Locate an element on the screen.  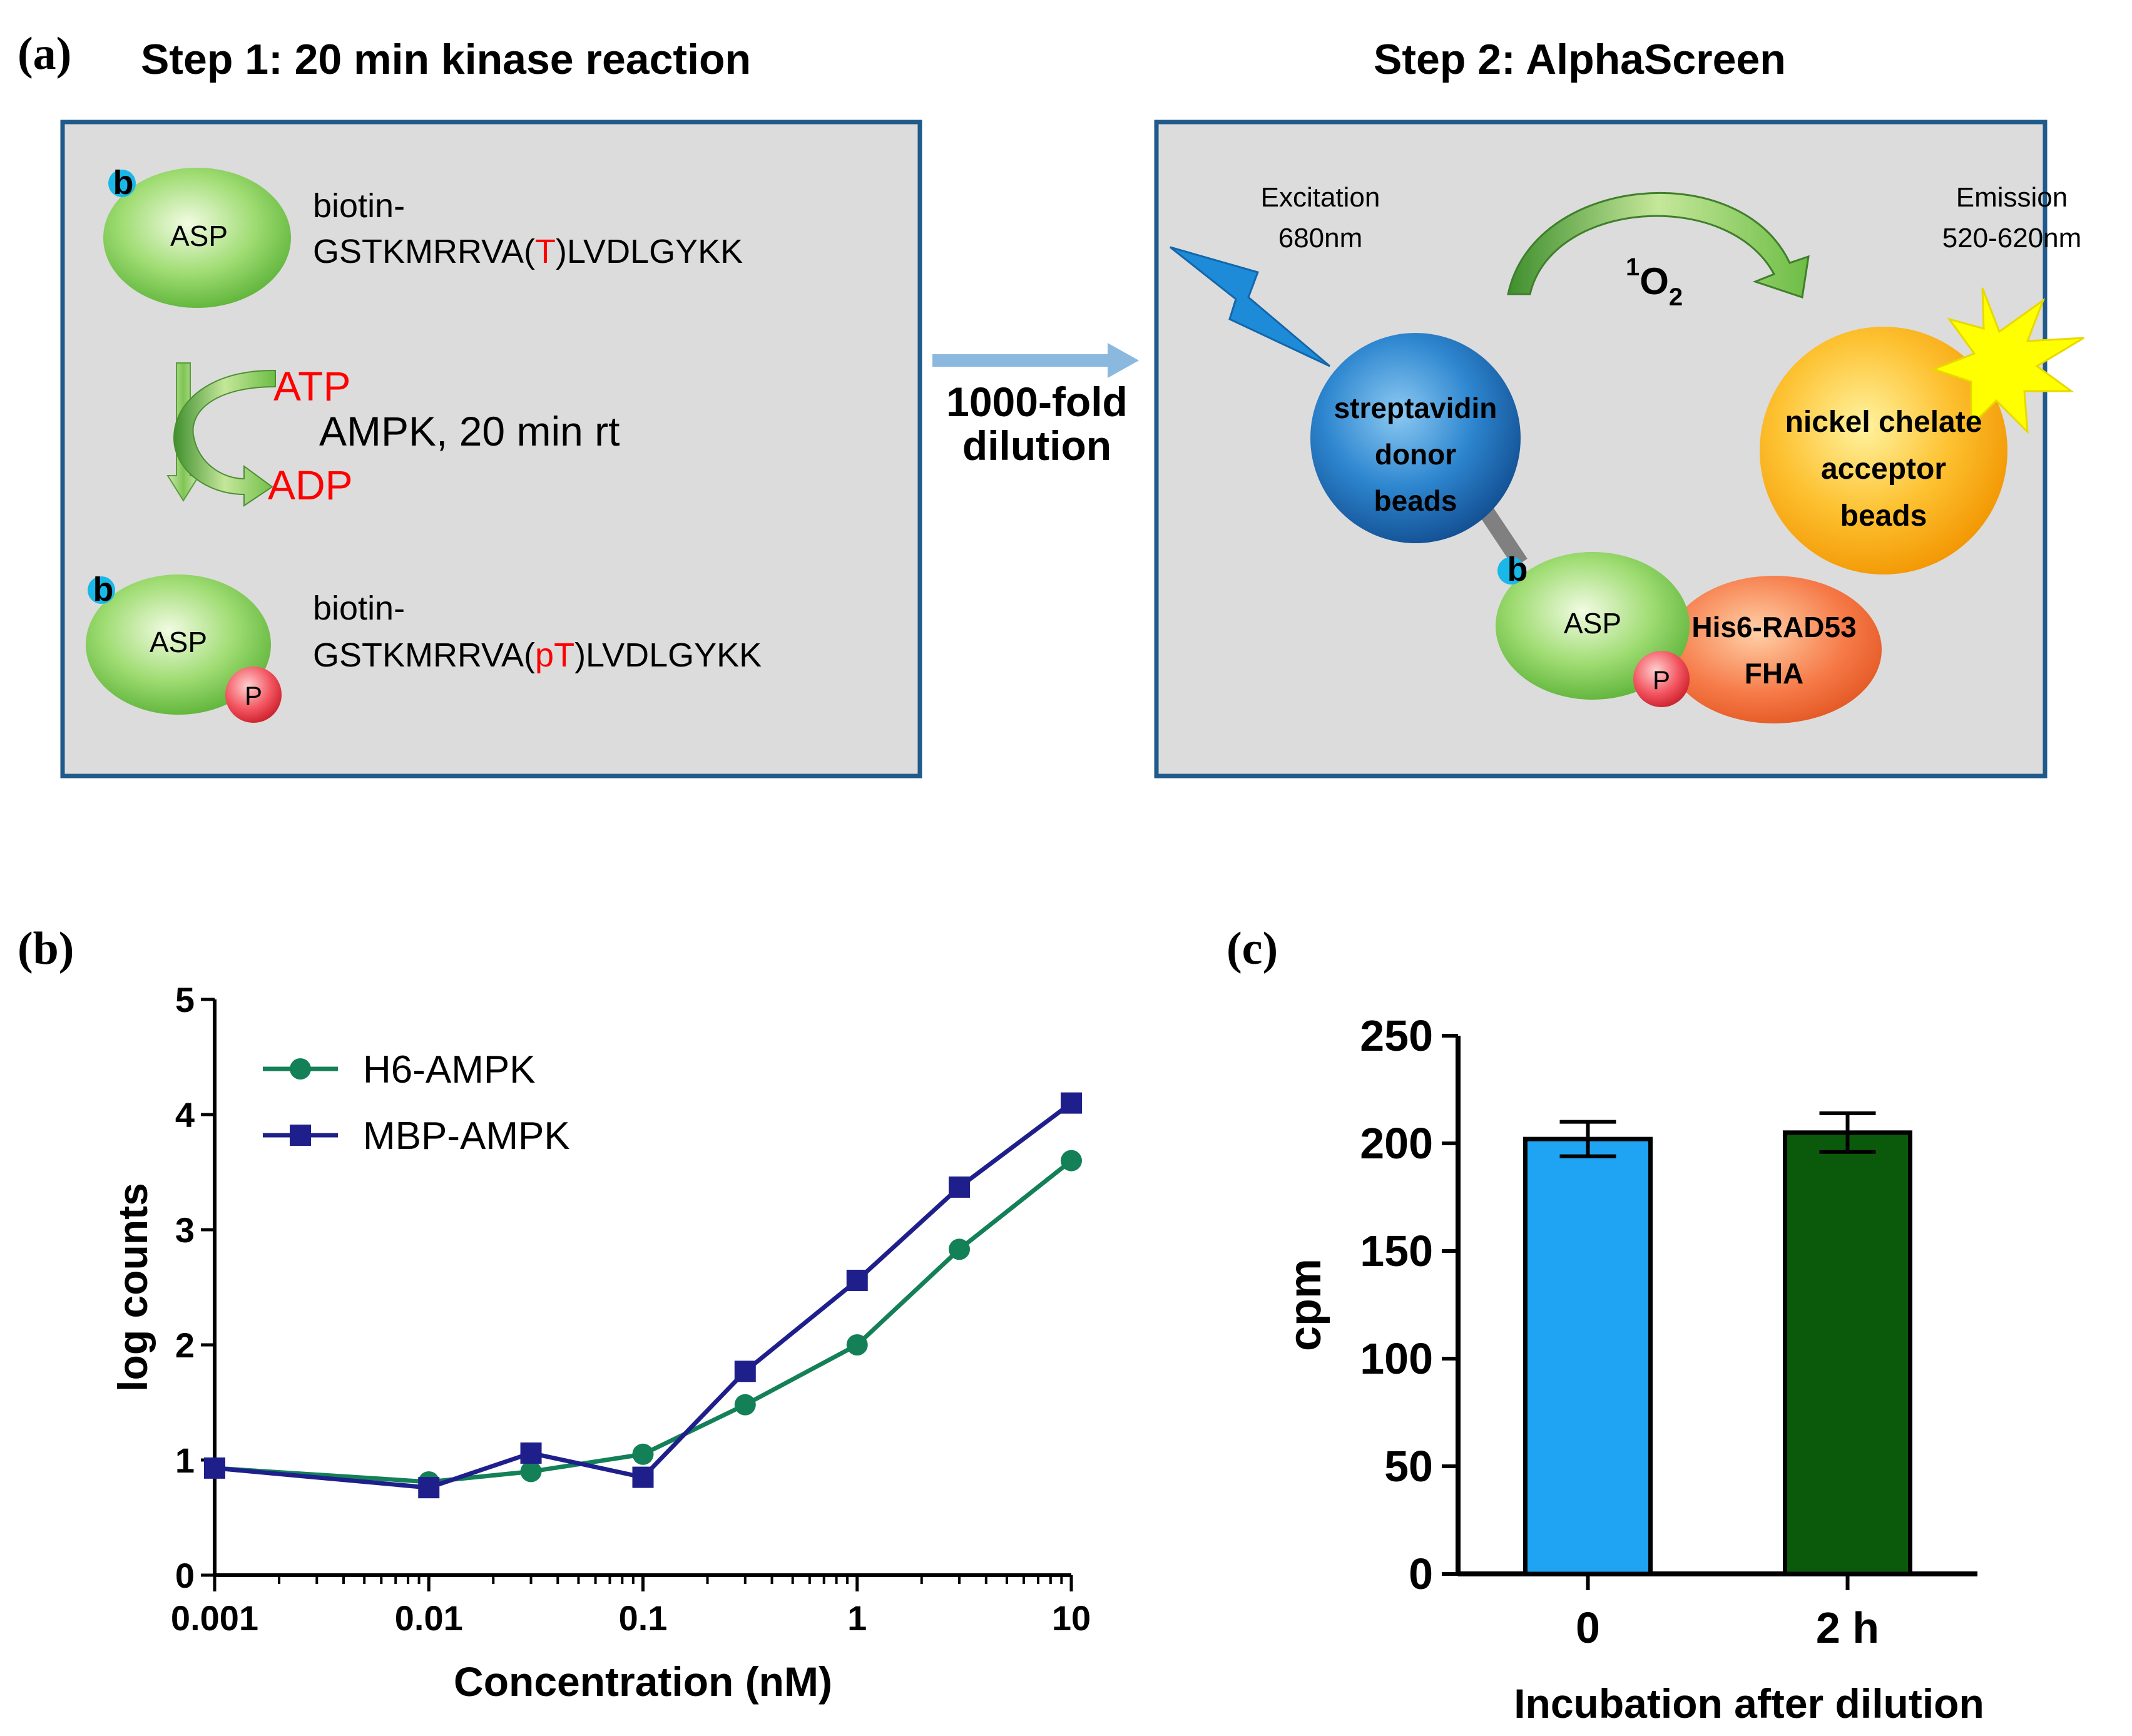
asp-product: b ASP P is located at coordinates (184, 647).